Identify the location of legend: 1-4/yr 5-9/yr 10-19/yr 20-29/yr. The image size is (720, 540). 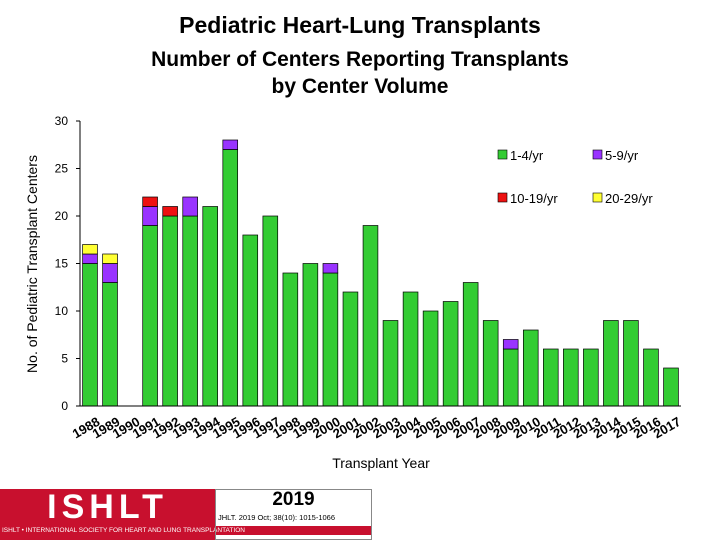
(575, 177).